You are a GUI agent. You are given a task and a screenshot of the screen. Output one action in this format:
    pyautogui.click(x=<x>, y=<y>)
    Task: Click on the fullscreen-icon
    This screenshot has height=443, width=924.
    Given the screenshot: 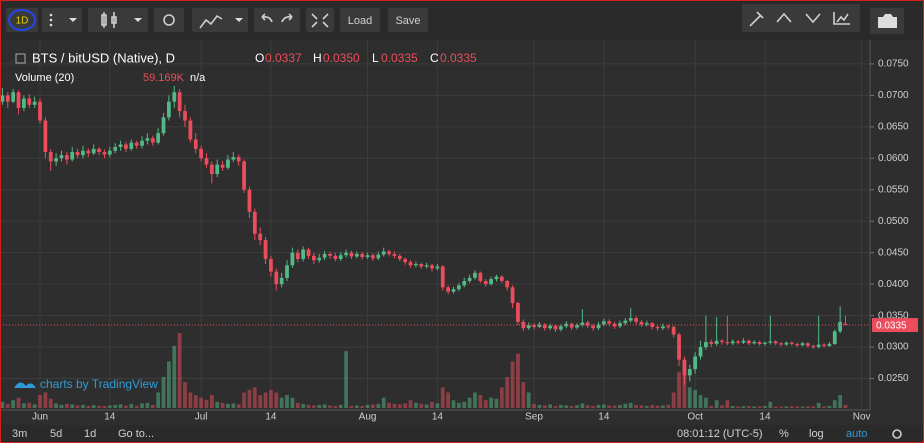 What is the action you would take?
    pyautogui.click(x=320, y=20)
    